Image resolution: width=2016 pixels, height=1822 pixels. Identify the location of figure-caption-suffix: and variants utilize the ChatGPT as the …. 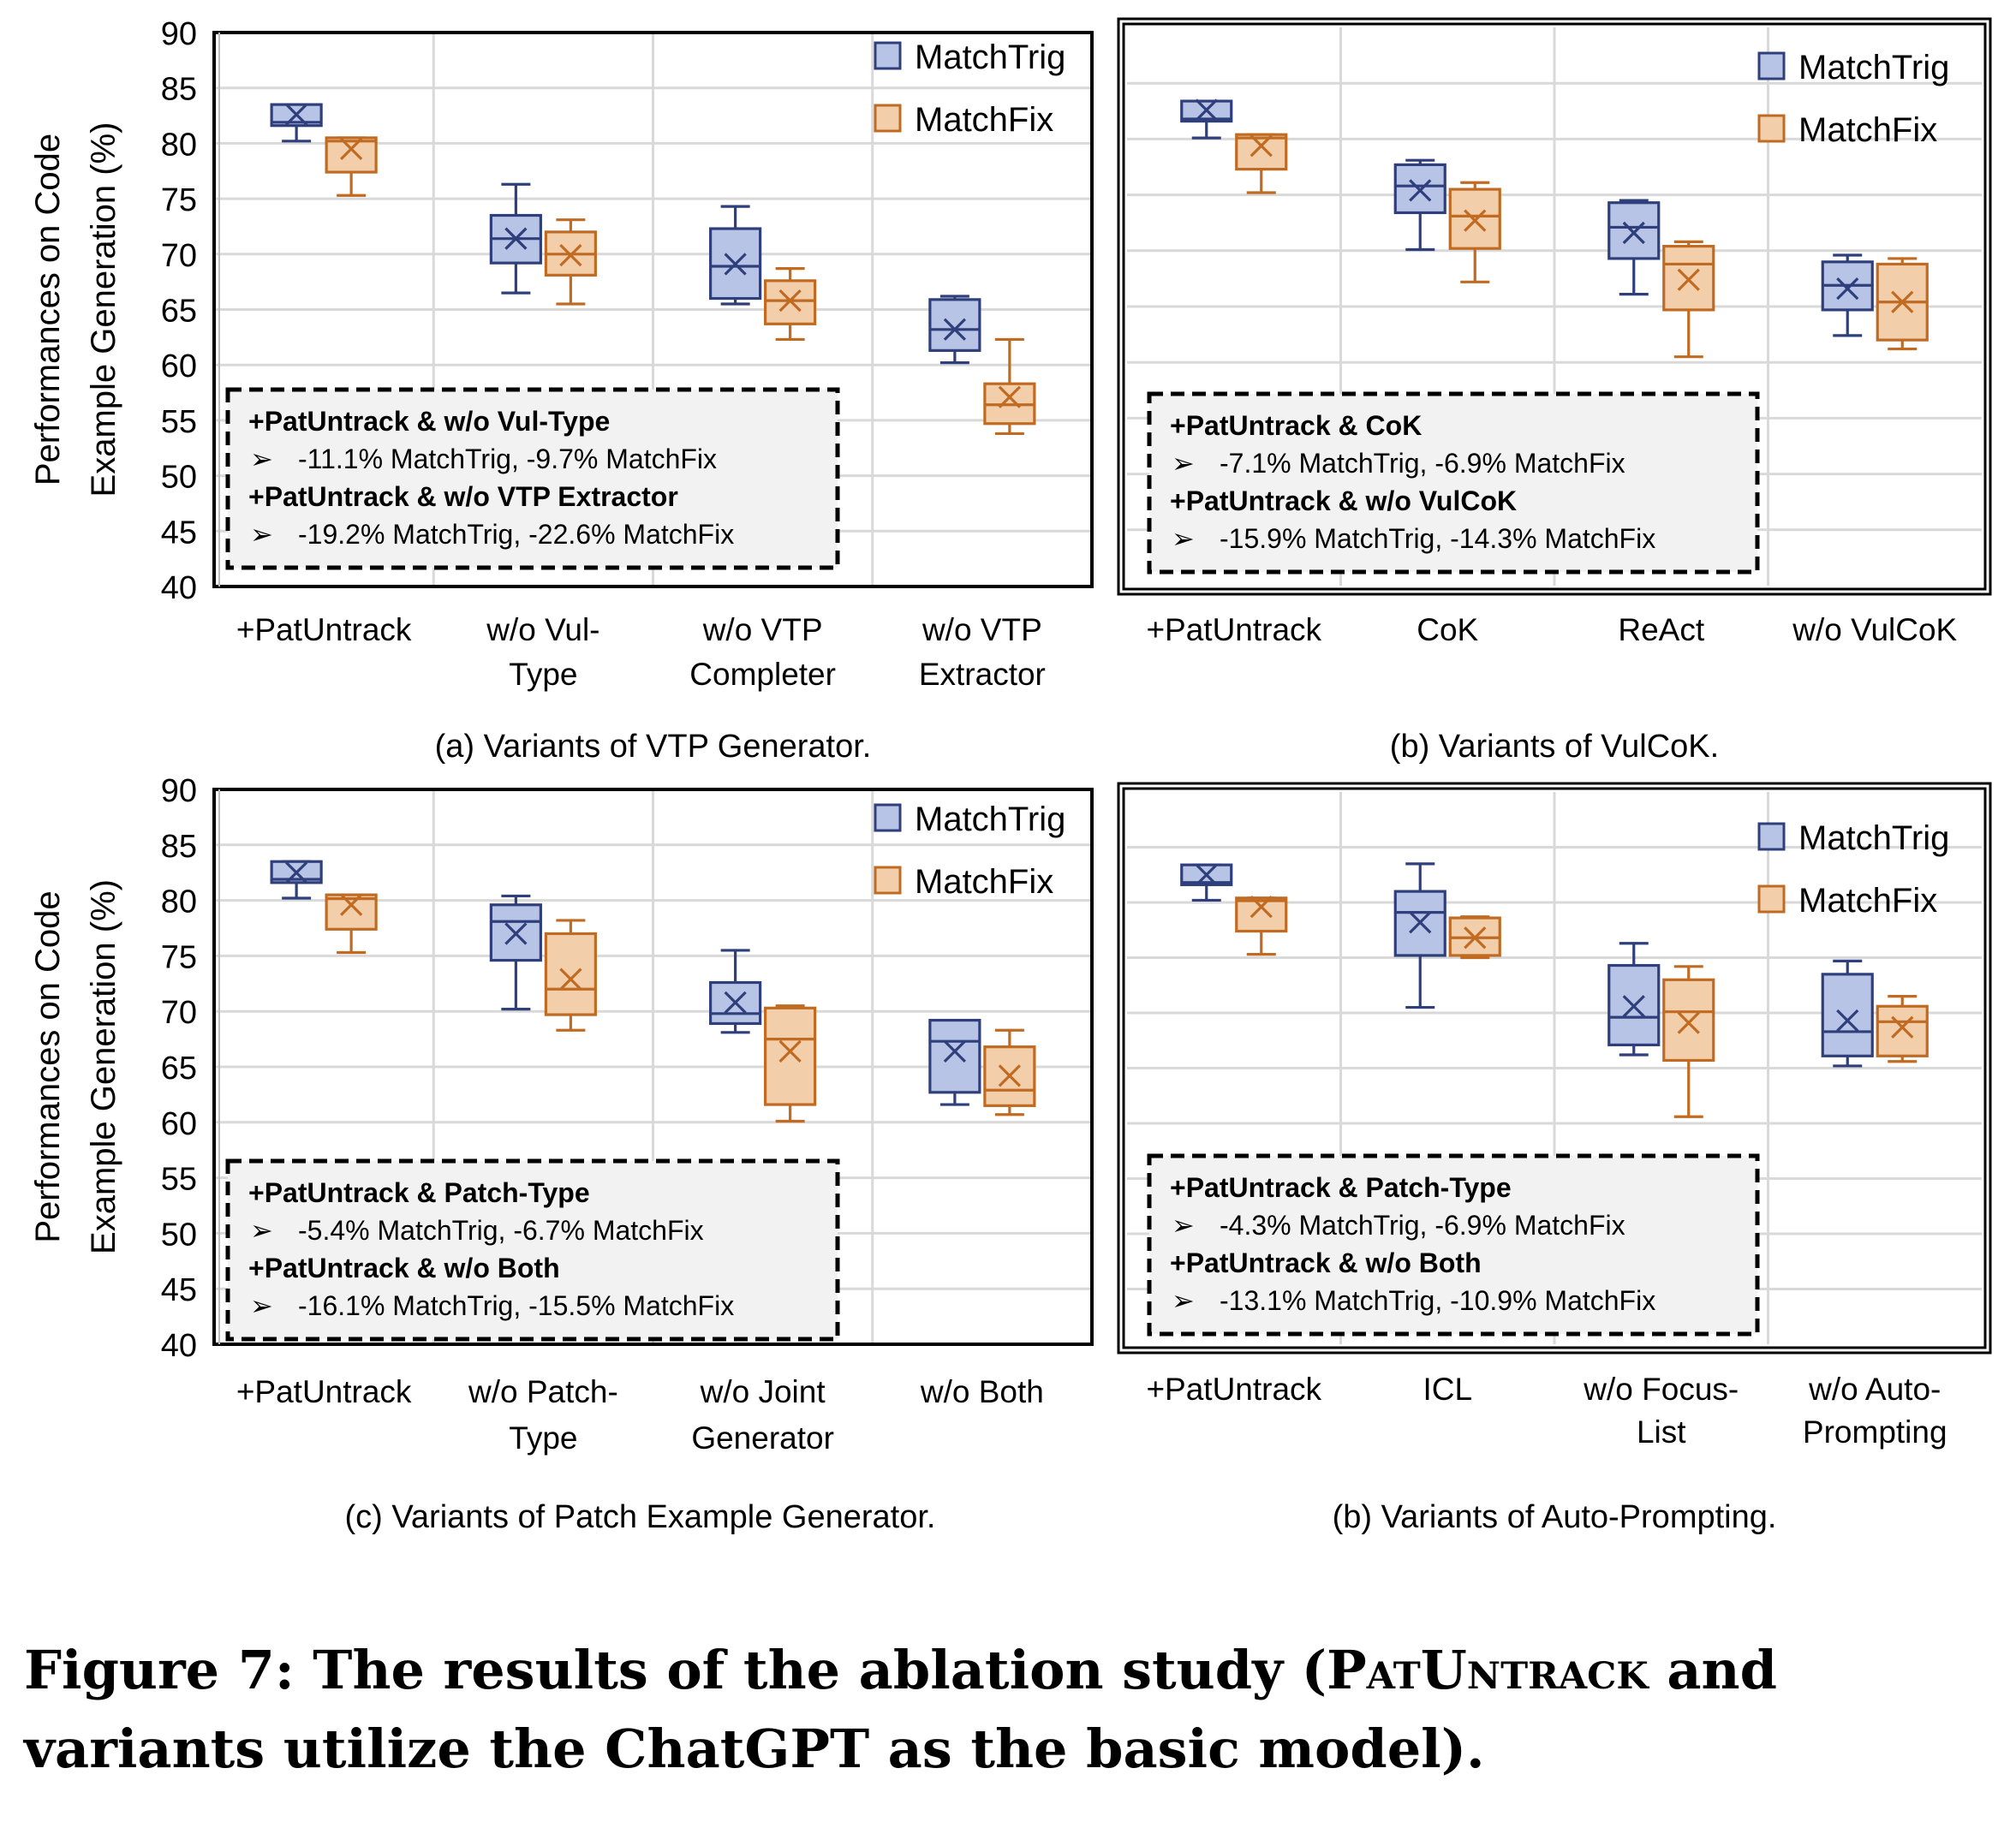
(901, 1709).